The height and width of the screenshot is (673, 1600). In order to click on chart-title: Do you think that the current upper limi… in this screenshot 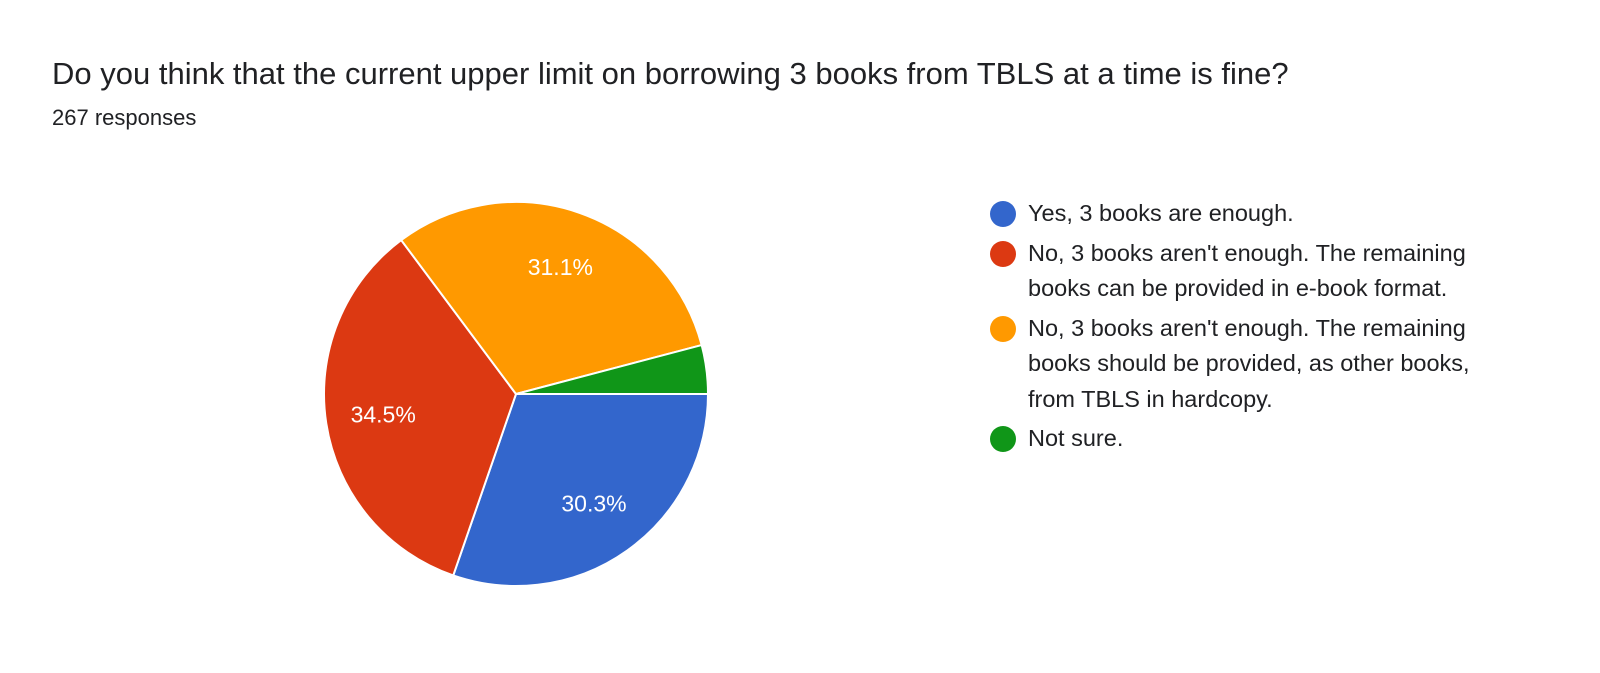, I will do `click(670, 73)`.